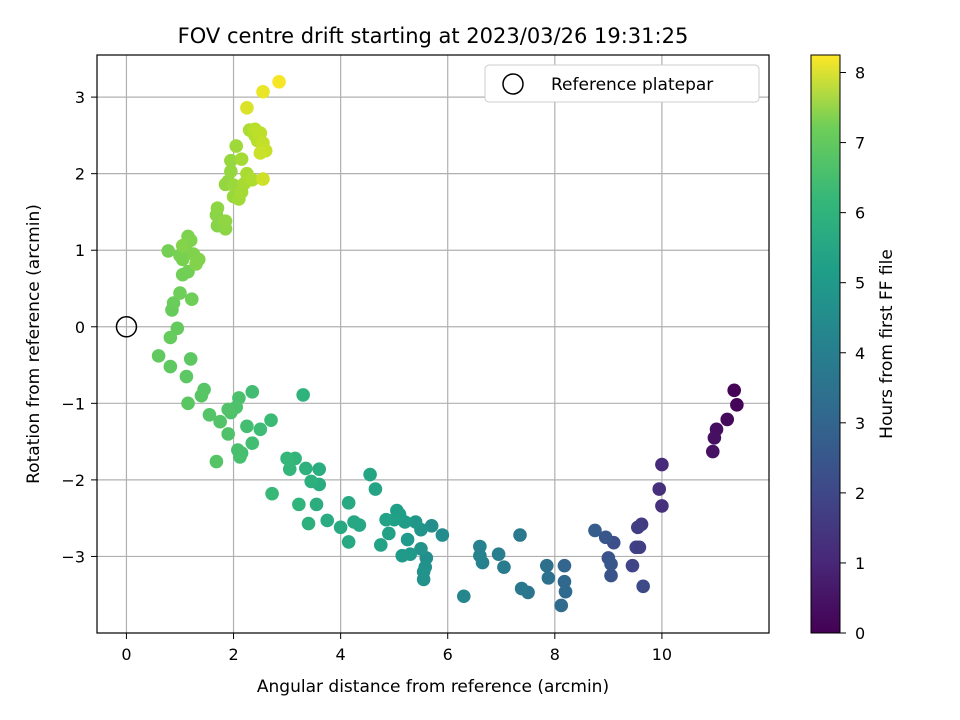 This screenshot has height=720, width=960. I want to click on colorbar-ticks: 0 1 2 3 4 5 6 7 8, so click(852, 353).